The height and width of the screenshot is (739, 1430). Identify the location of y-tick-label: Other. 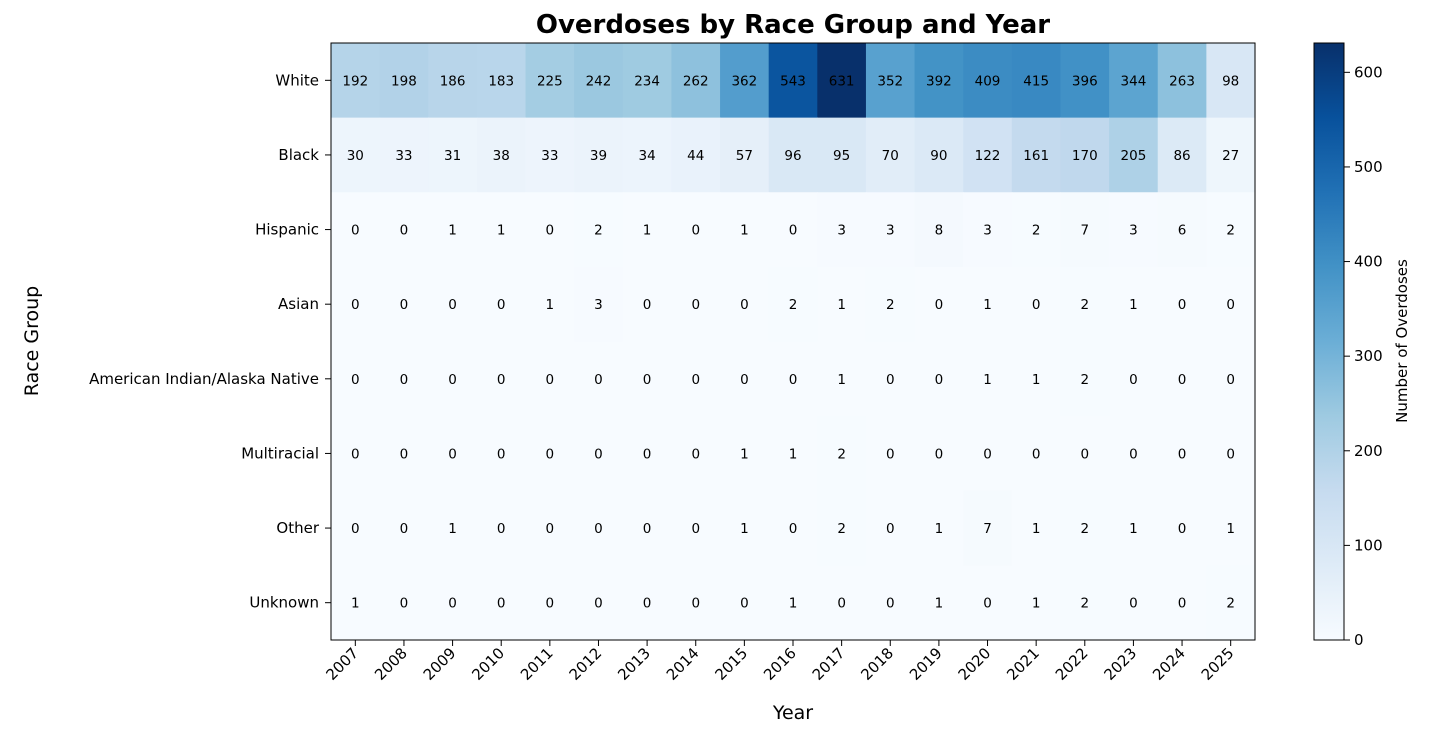
(297, 528).